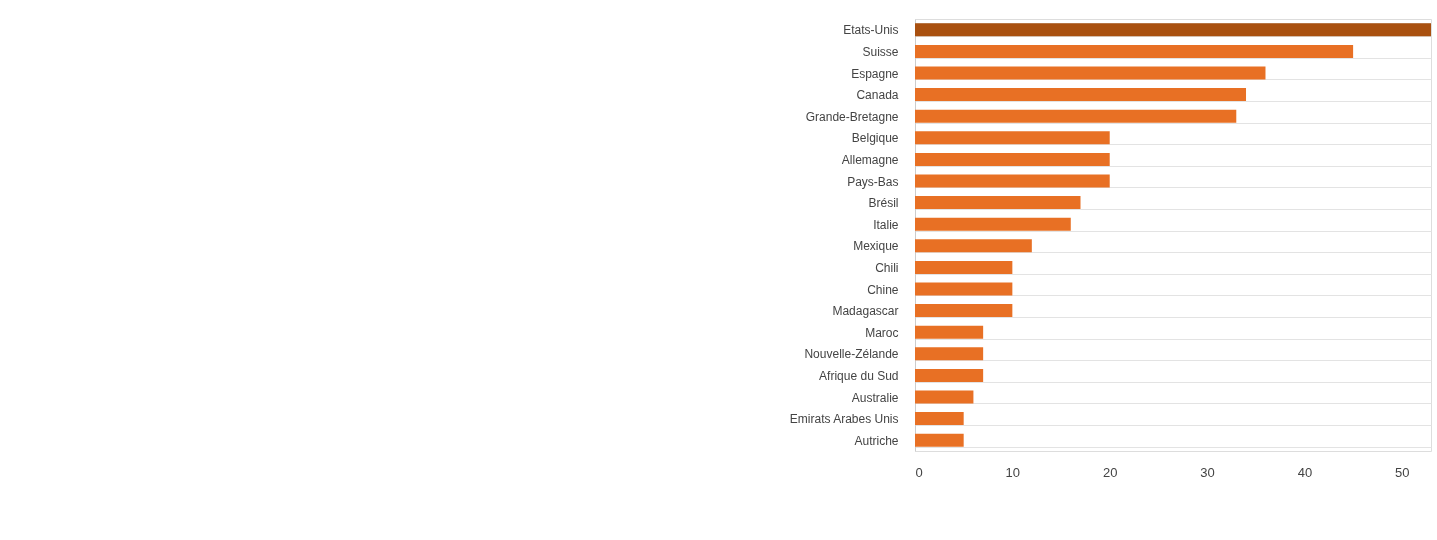 This screenshot has width=1437, height=540. I want to click on y-tick-label: Canada, so click(877, 95).